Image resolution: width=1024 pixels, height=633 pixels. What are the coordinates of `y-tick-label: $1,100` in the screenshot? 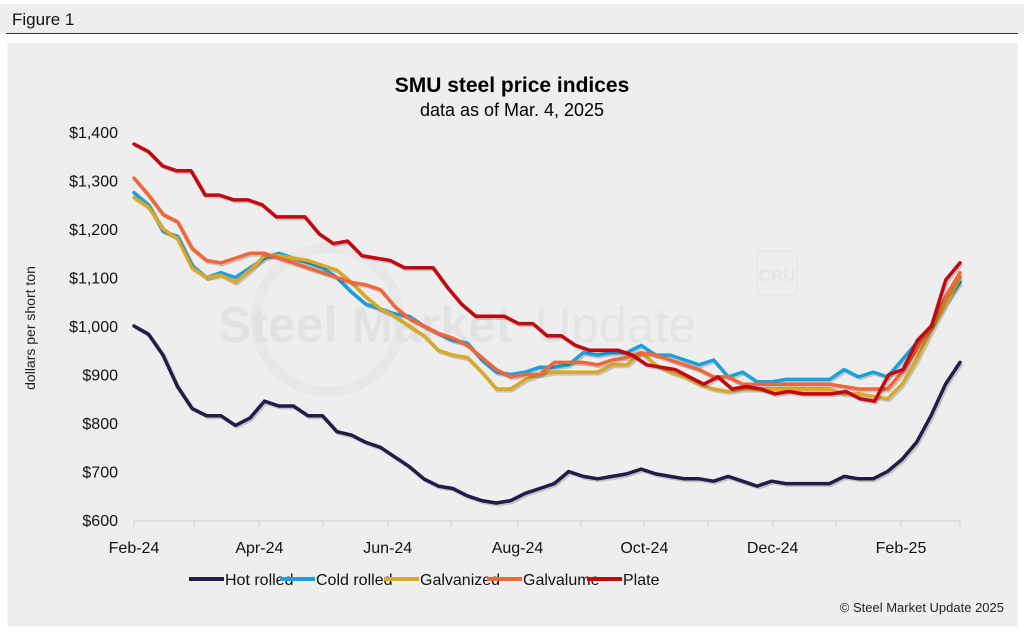 It's located at (93, 279).